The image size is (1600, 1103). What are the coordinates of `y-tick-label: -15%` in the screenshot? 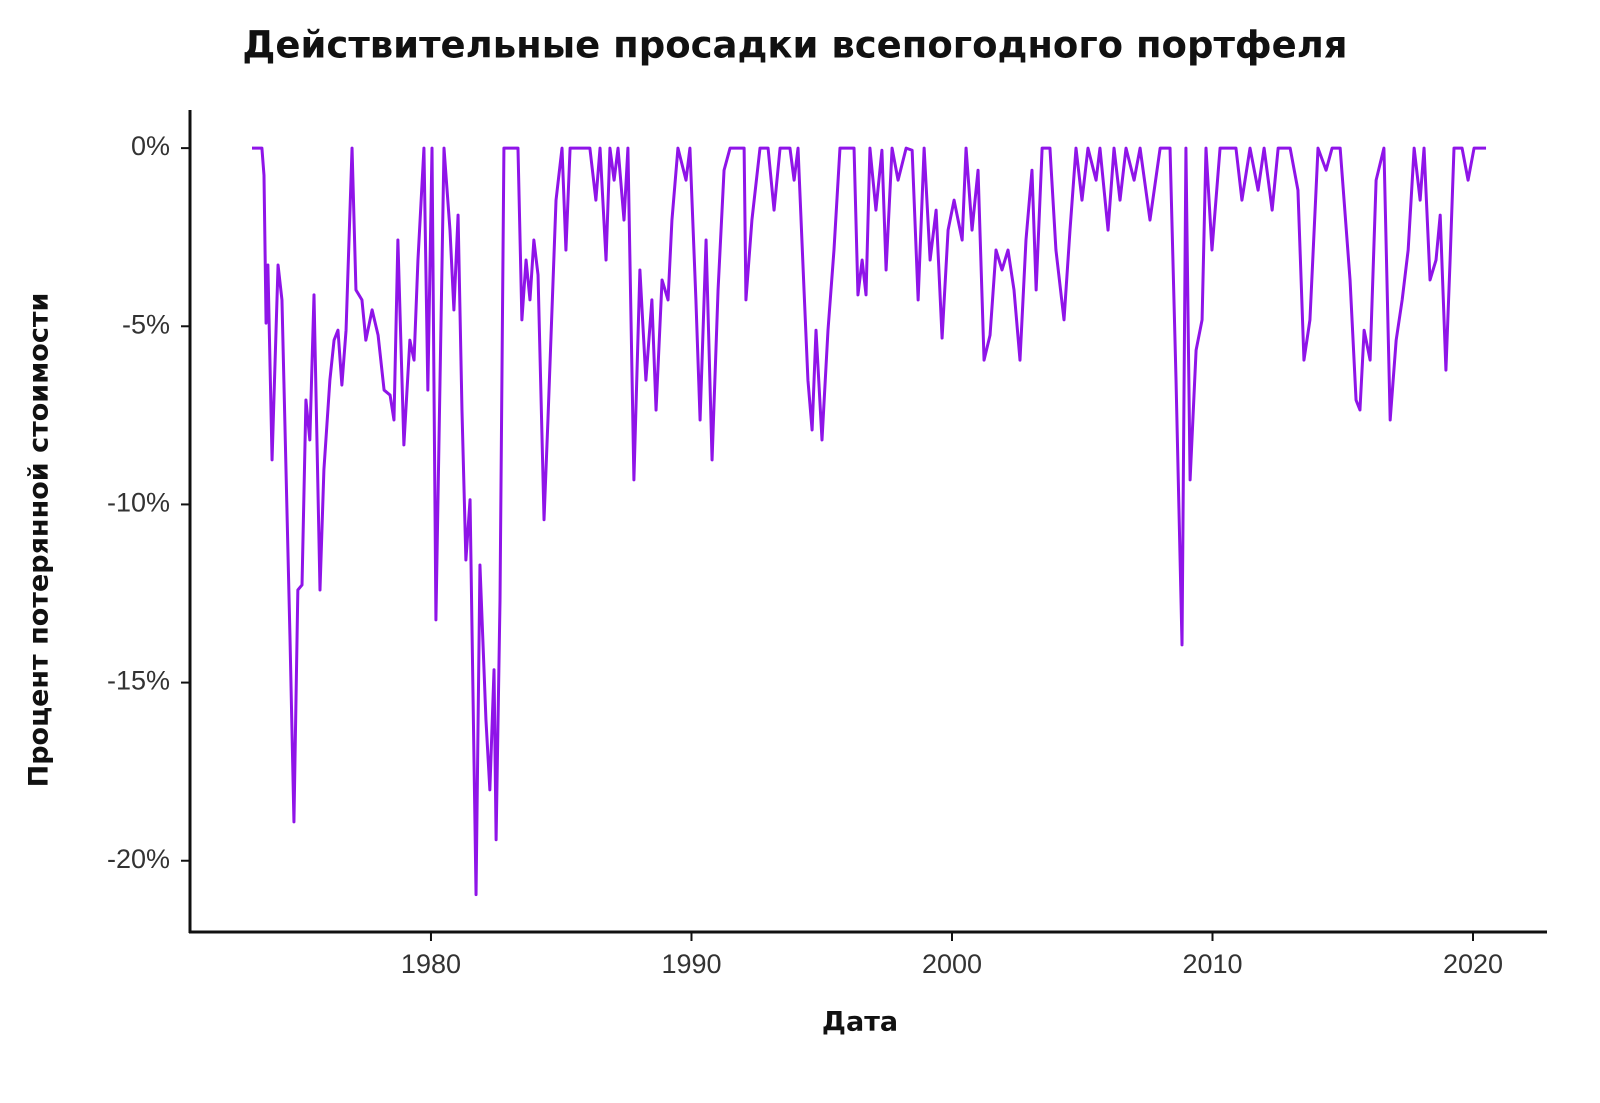 It's located at (138, 681).